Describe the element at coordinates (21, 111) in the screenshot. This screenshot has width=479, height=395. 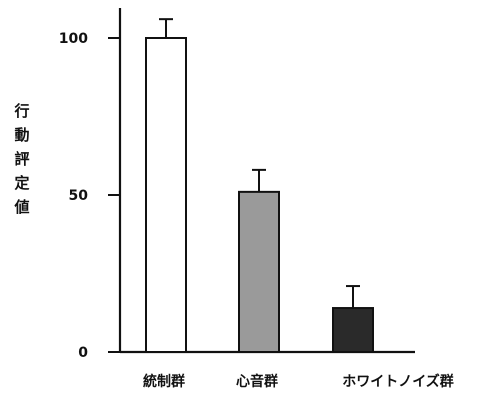
I see `y-axis-label-char-0: 行` at that location.